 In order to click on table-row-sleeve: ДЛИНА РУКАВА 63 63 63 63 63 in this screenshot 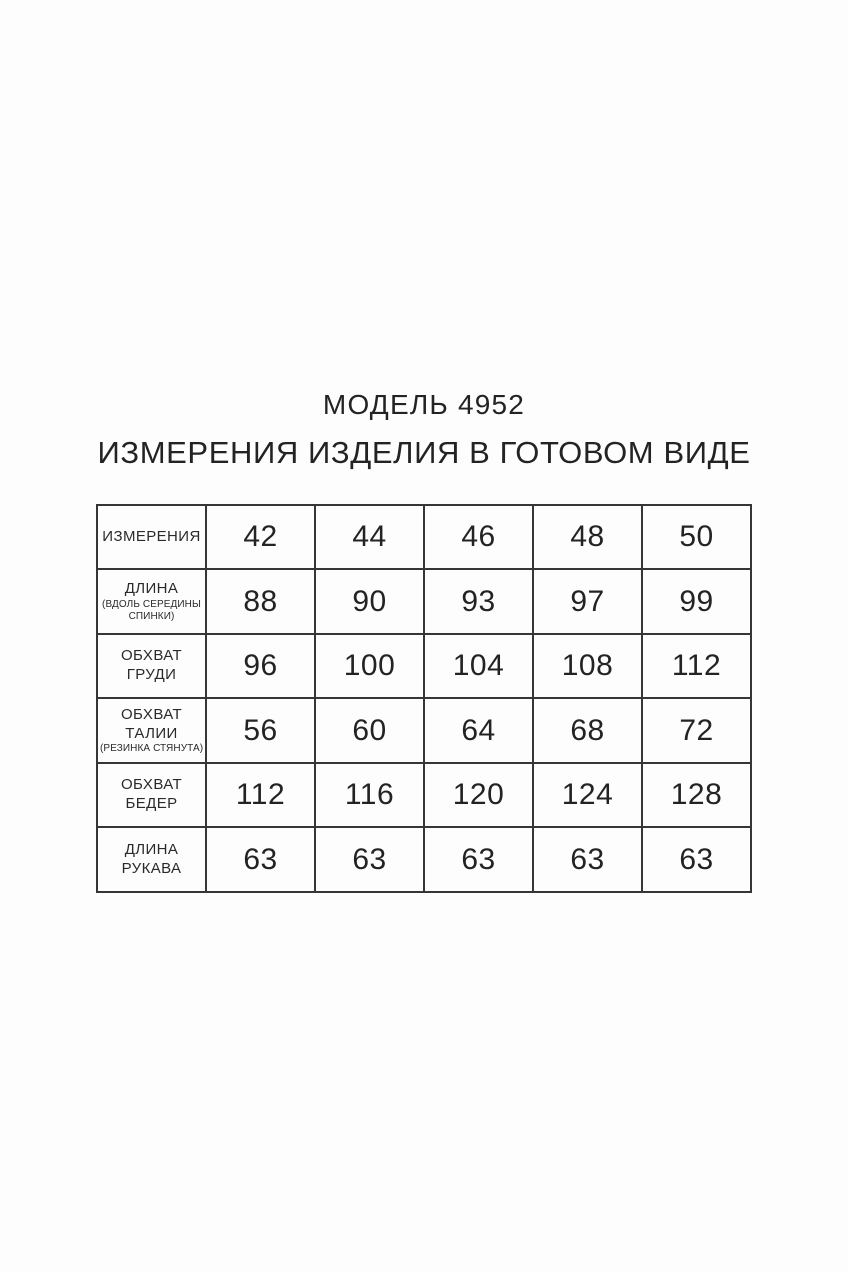, I will do `click(424, 859)`.